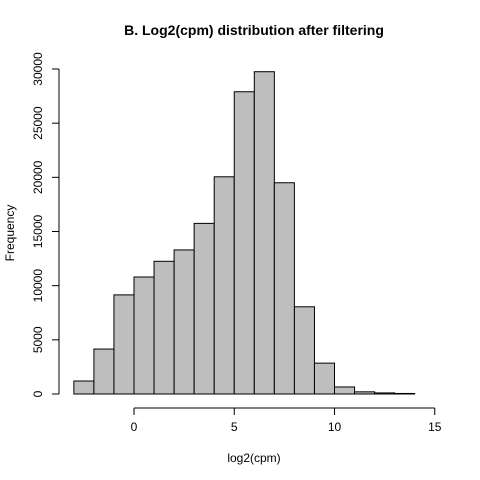 The width and height of the screenshot is (480, 480). I want to click on y-tick-label: 25000, so click(38, 123).